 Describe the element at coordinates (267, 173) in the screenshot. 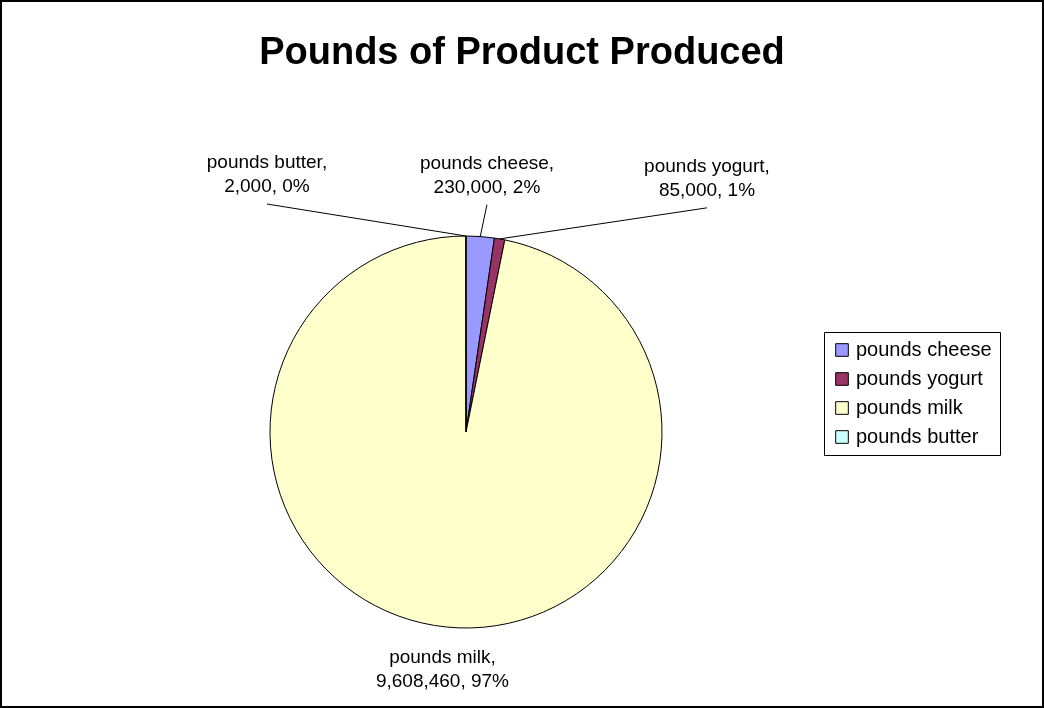

I see `data-label: pounds butter, 2,000, 0%` at that location.